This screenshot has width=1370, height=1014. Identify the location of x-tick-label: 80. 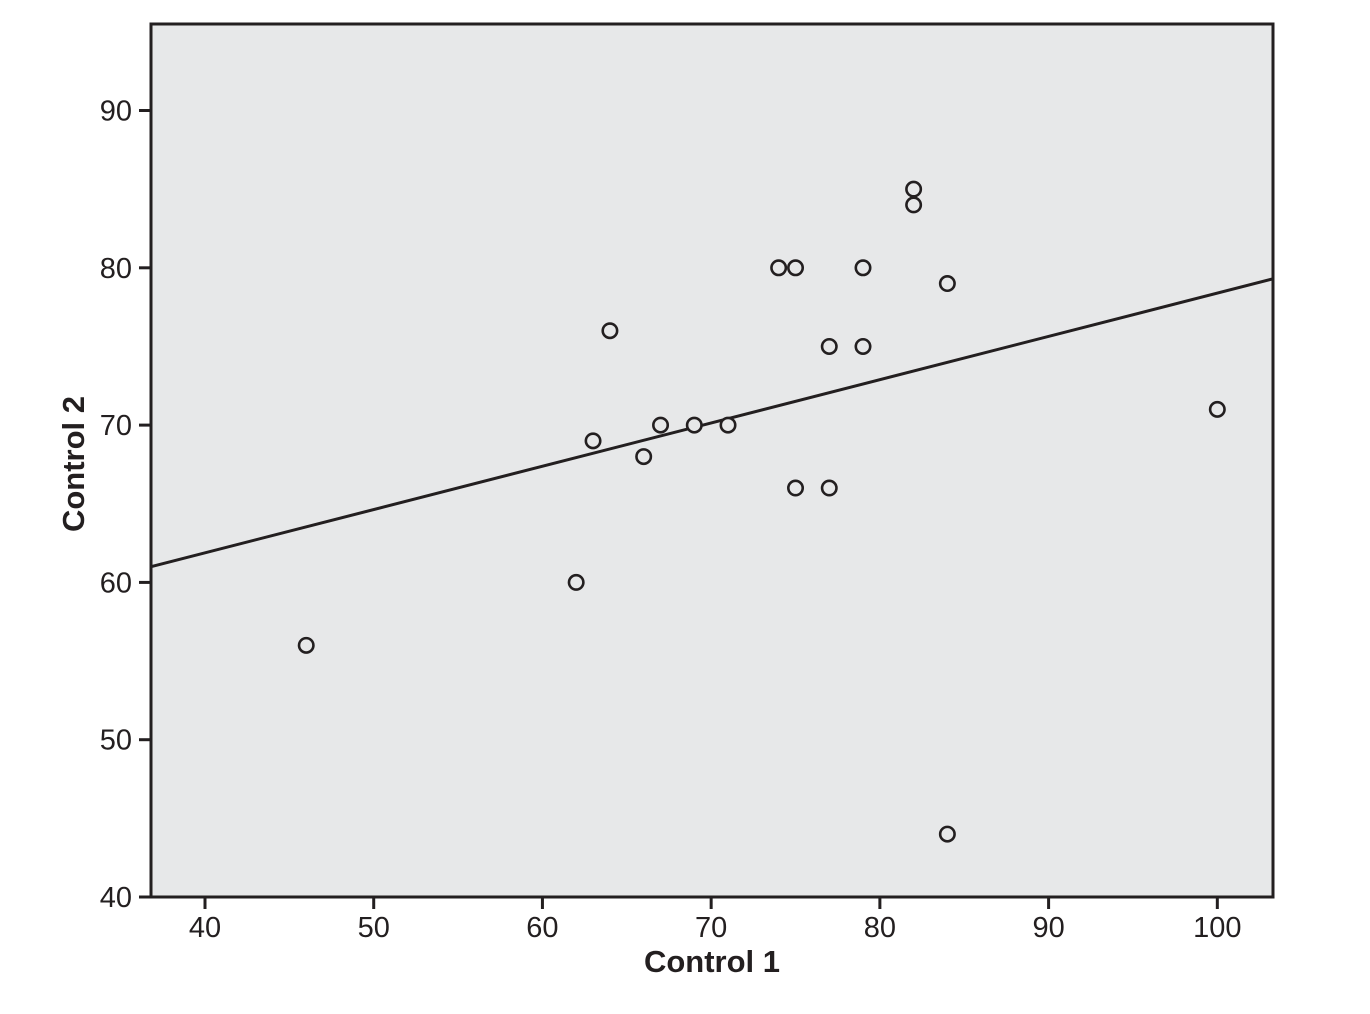
(880, 928).